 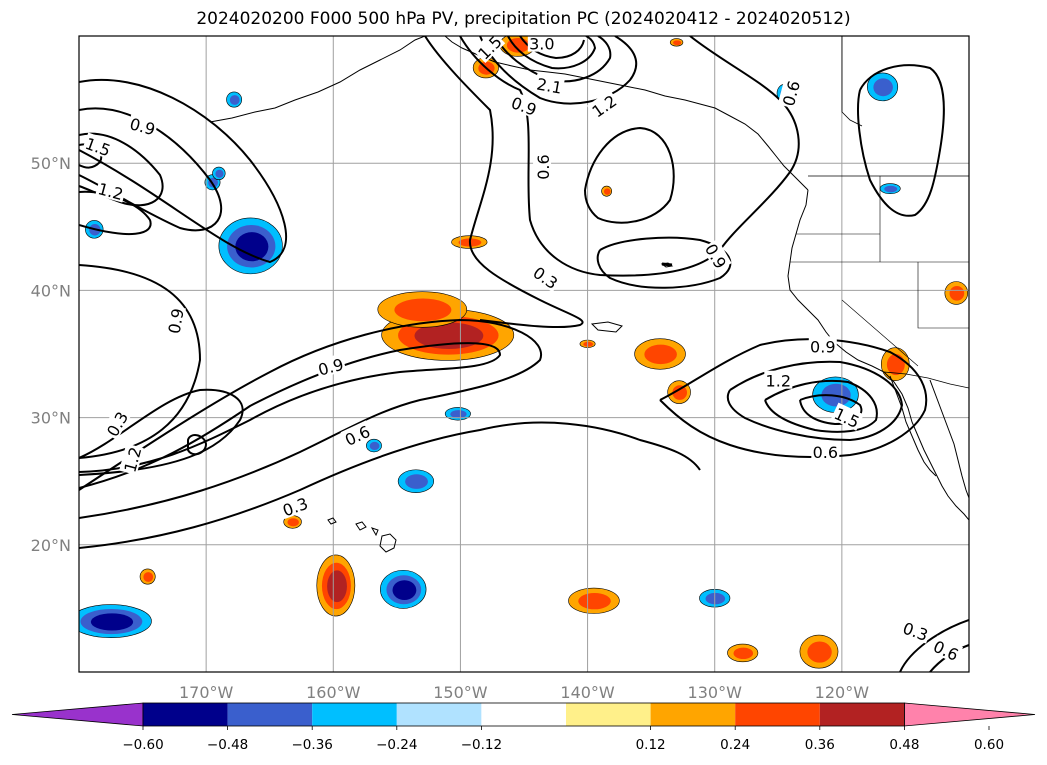 What do you see at coordinates (227, 745) in the screenshot?
I see `colorbar-tick-label-1: −0.48` at bounding box center [227, 745].